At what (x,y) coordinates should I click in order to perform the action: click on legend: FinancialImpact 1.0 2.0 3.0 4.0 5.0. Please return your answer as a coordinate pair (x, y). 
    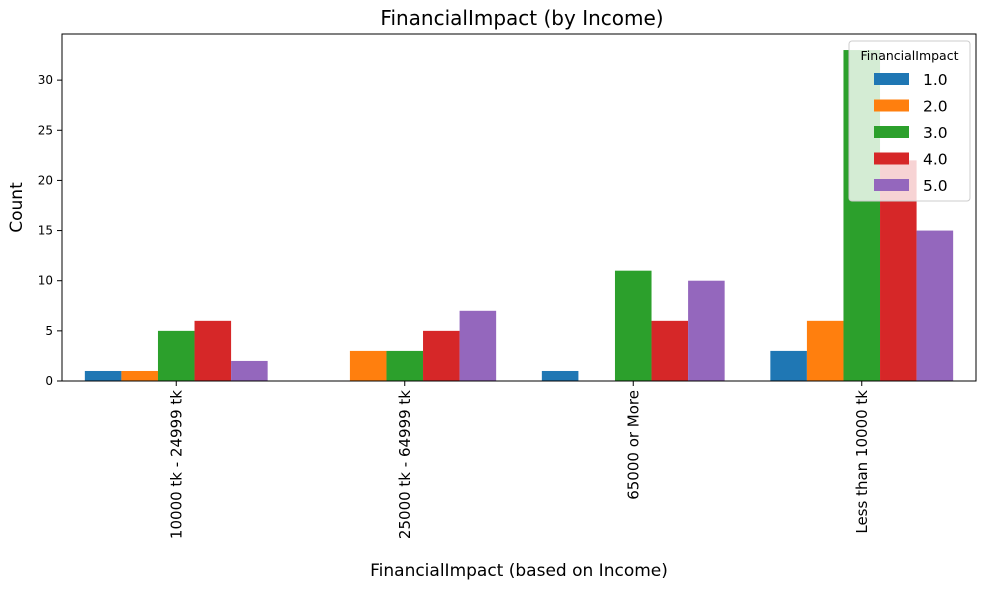
    Looking at the image, I should click on (909, 121).